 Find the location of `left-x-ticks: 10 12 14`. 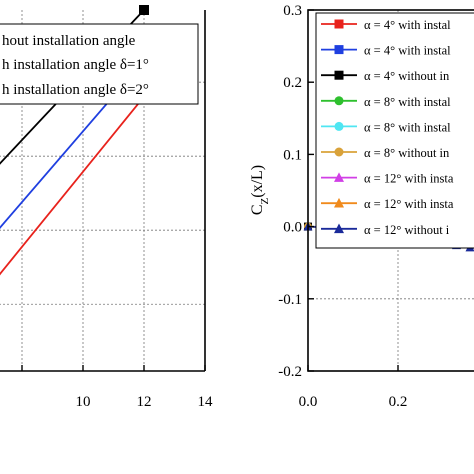

left-x-ticks: 10 12 14 is located at coordinates (117, 387).